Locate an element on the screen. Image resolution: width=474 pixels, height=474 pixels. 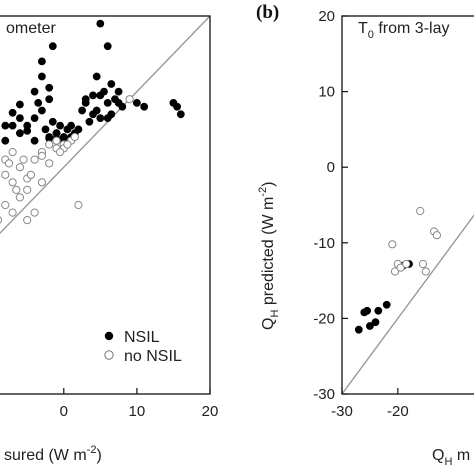
panel-a-x-axis-label: sured (W m-2) is located at coordinates (53, 454).